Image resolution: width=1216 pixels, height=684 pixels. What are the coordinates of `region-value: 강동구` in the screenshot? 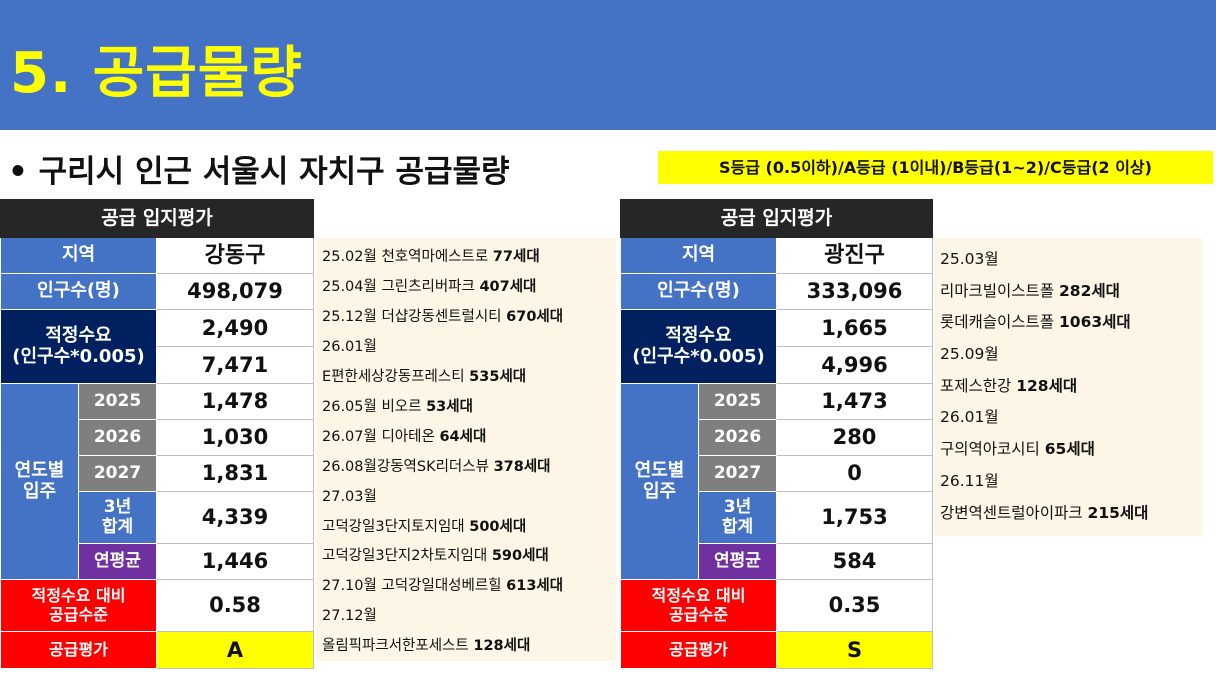 It's located at (235, 255).